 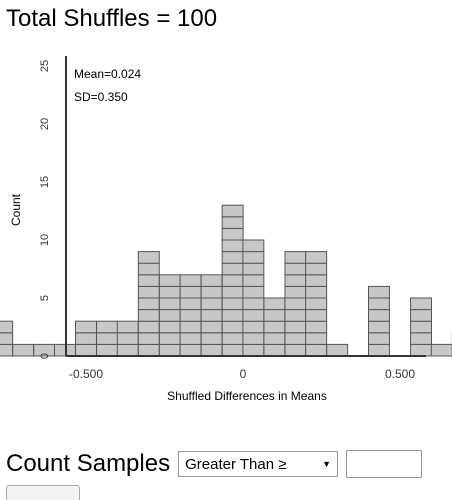 I want to click on mean-label: Mean=0.024, so click(x=107, y=74).